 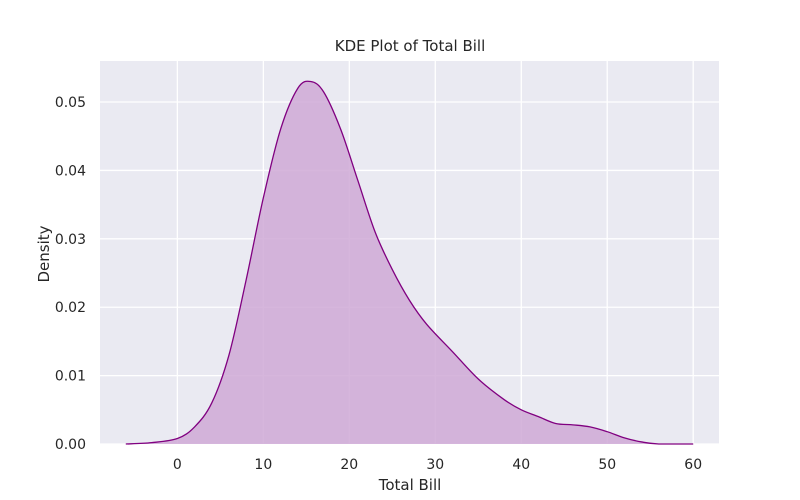 I want to click on y-tick-label: 0.05, so click(x=70, y=103).